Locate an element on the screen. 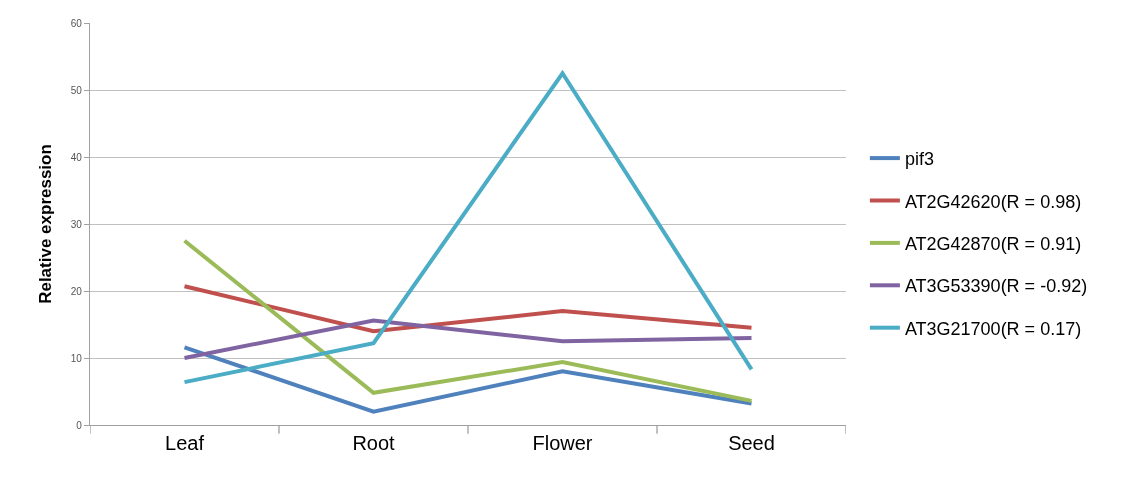 This screenshot has height=478, width=1148. legend-label: AT2G42620(R = 0.98) is located at coordinates (993, 201).